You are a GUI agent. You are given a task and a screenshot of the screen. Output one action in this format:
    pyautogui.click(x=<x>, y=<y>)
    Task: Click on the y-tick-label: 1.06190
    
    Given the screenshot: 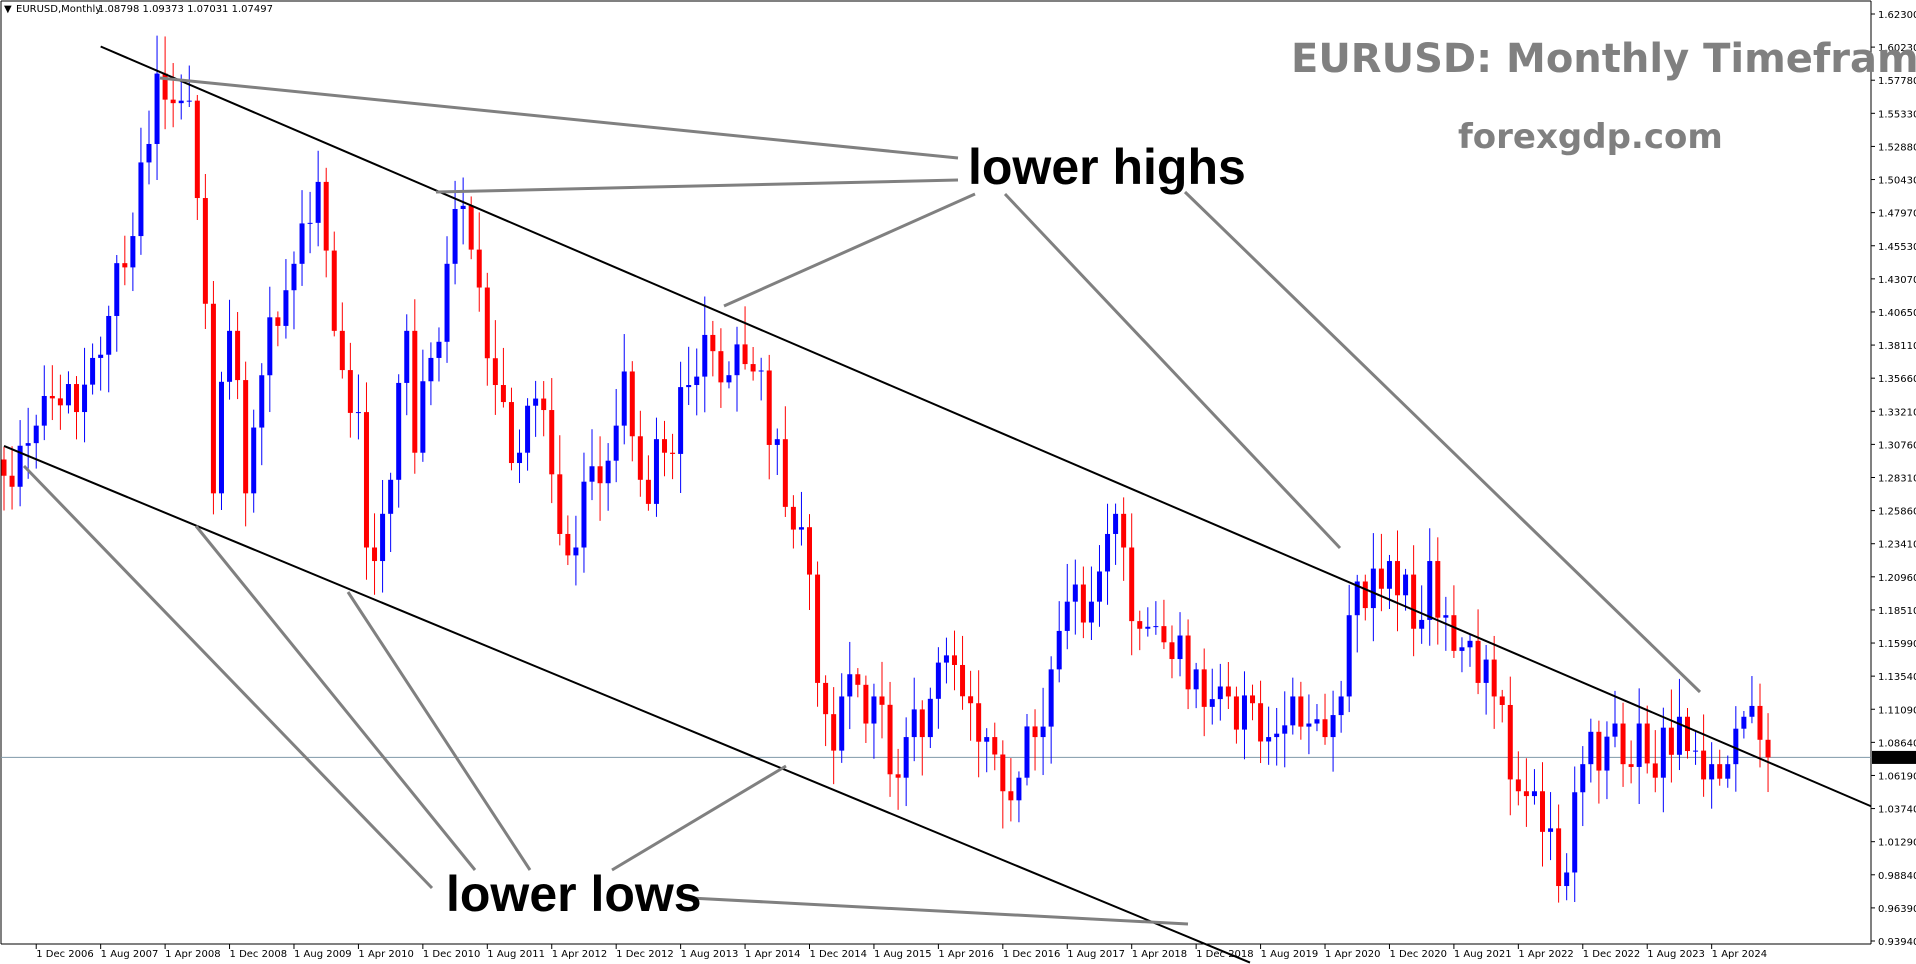 What is the action you would take?
    pyautogui.click(x=1897, y=776)
    